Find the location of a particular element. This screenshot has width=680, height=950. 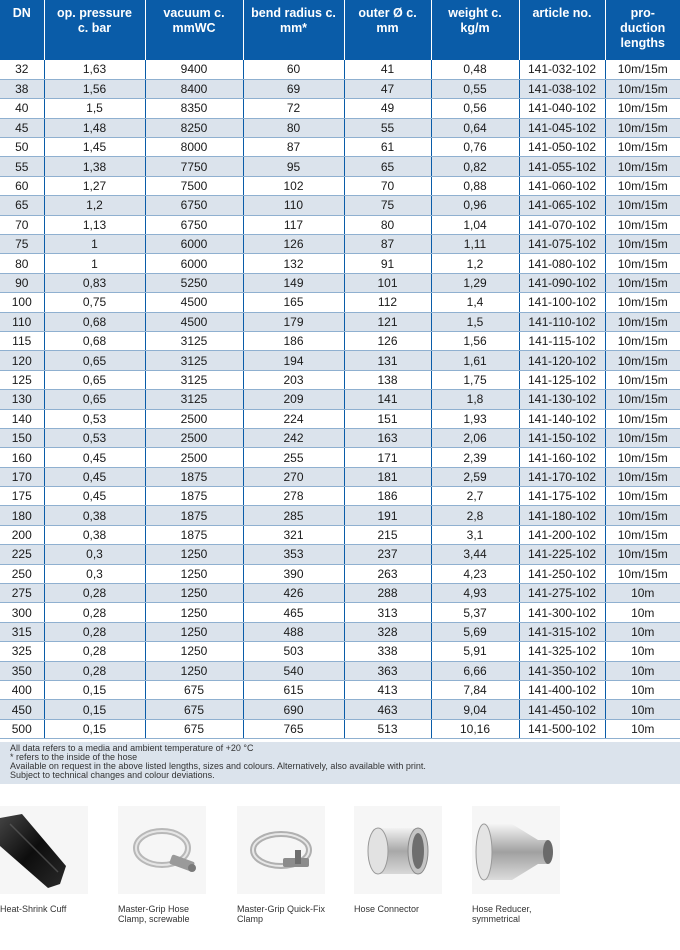

cell-op-pressure: 0,65 is located at coordinates (95, 380).